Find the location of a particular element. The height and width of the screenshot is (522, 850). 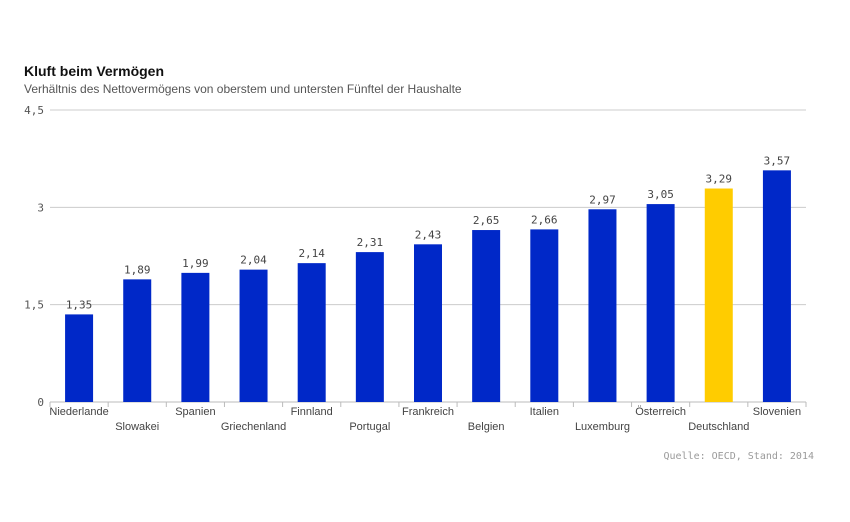

y-tick-label: 1,5 is located at coordinates (34, 305).